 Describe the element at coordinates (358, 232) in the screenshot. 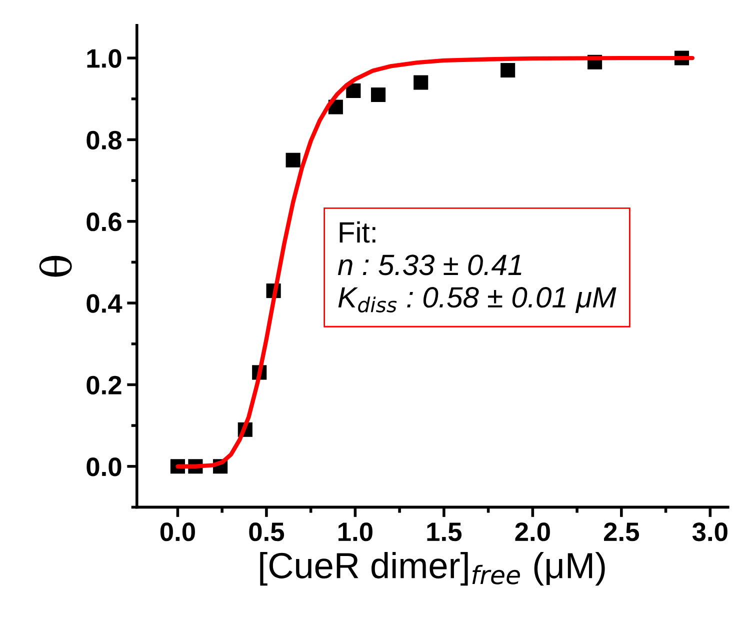

I see `annotation: Fit:` at that location.